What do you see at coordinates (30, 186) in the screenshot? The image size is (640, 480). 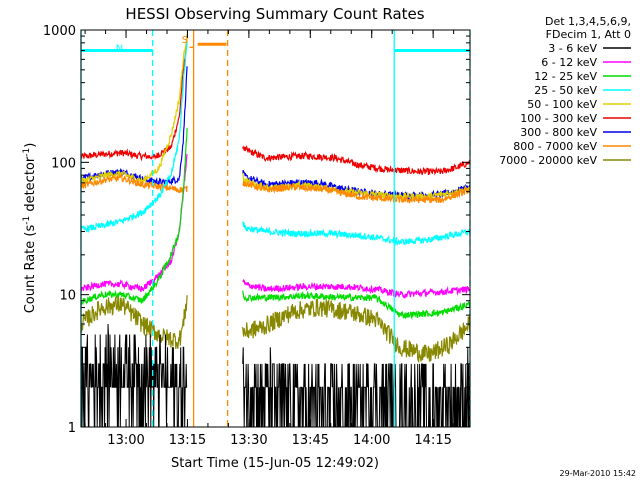 I see `y-axis-label-mid: detector` at bounding box center [30, 186].